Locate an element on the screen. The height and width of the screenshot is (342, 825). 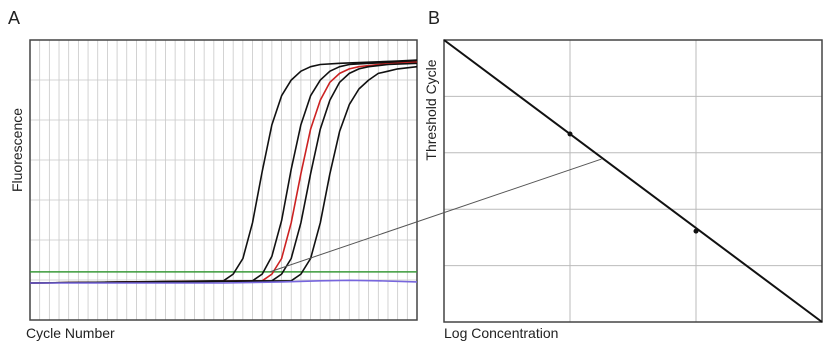
panel-a-y-axis-label: Fluorescence is located at coordinates (17, 150).